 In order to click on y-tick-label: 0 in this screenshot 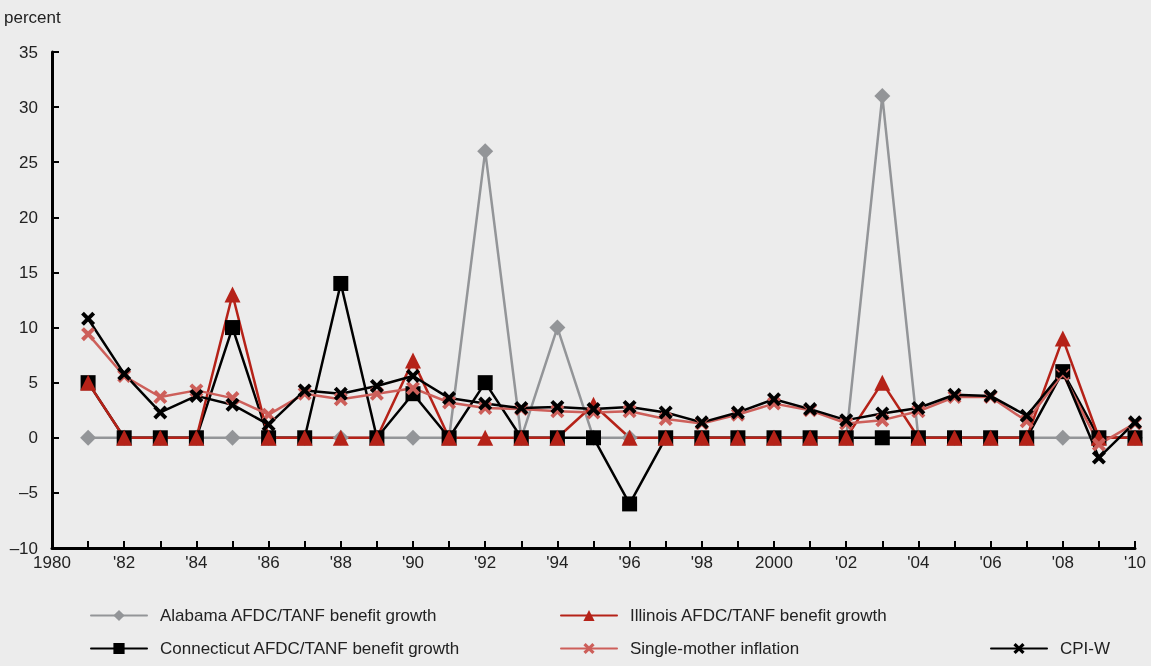, I will do `click(33, 438)`.